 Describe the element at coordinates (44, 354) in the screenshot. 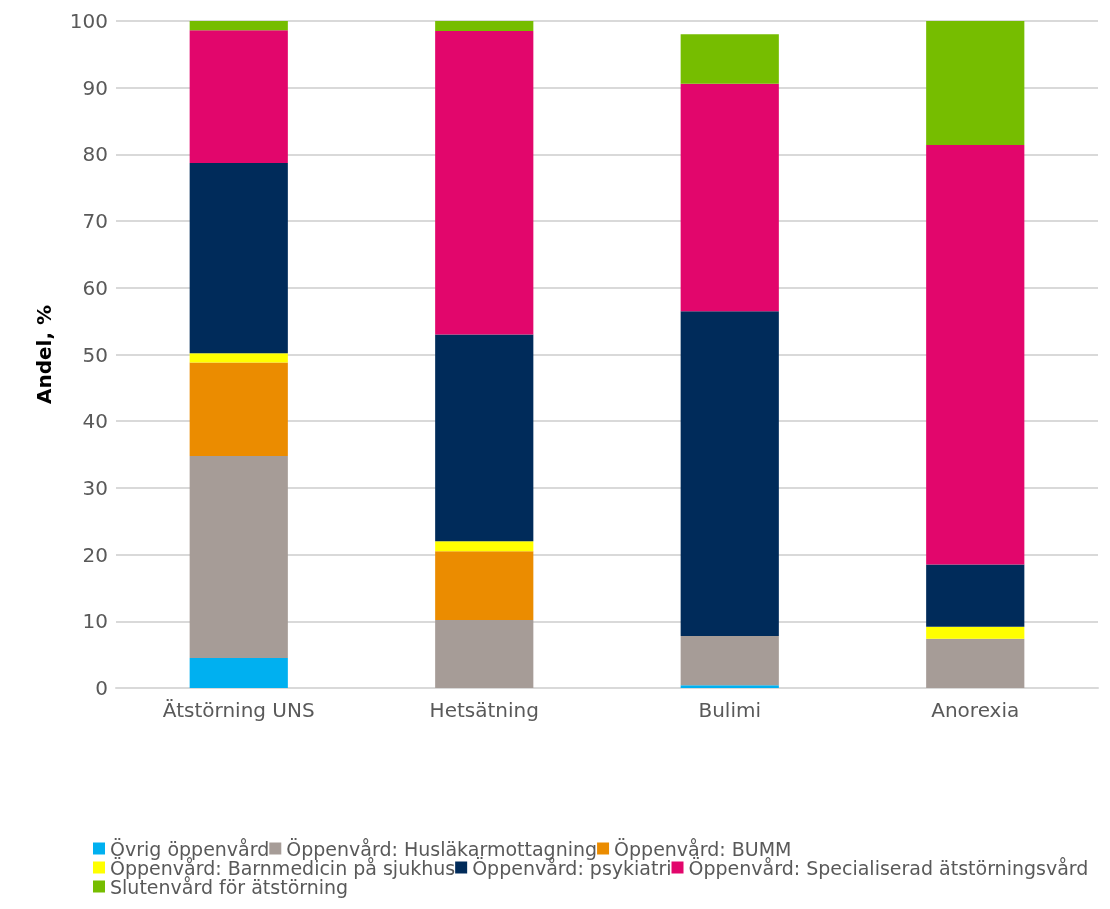

I see `y-axis-title: Andel, %` at that location.